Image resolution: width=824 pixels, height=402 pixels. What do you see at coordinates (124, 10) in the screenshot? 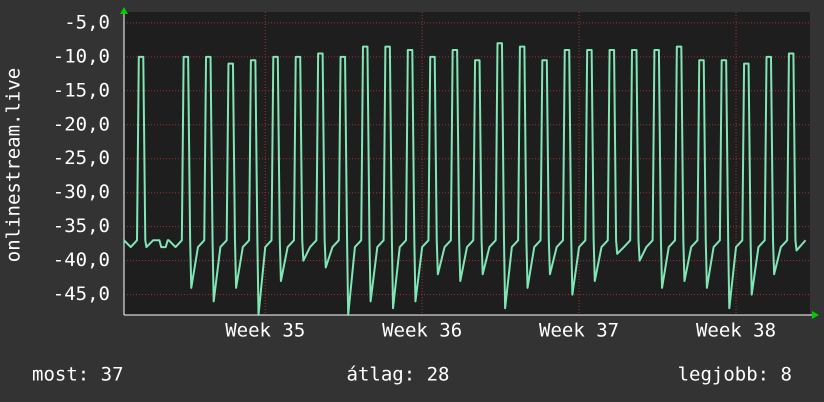
I see `y-axis-arrow` at bounding box center [124, 10].